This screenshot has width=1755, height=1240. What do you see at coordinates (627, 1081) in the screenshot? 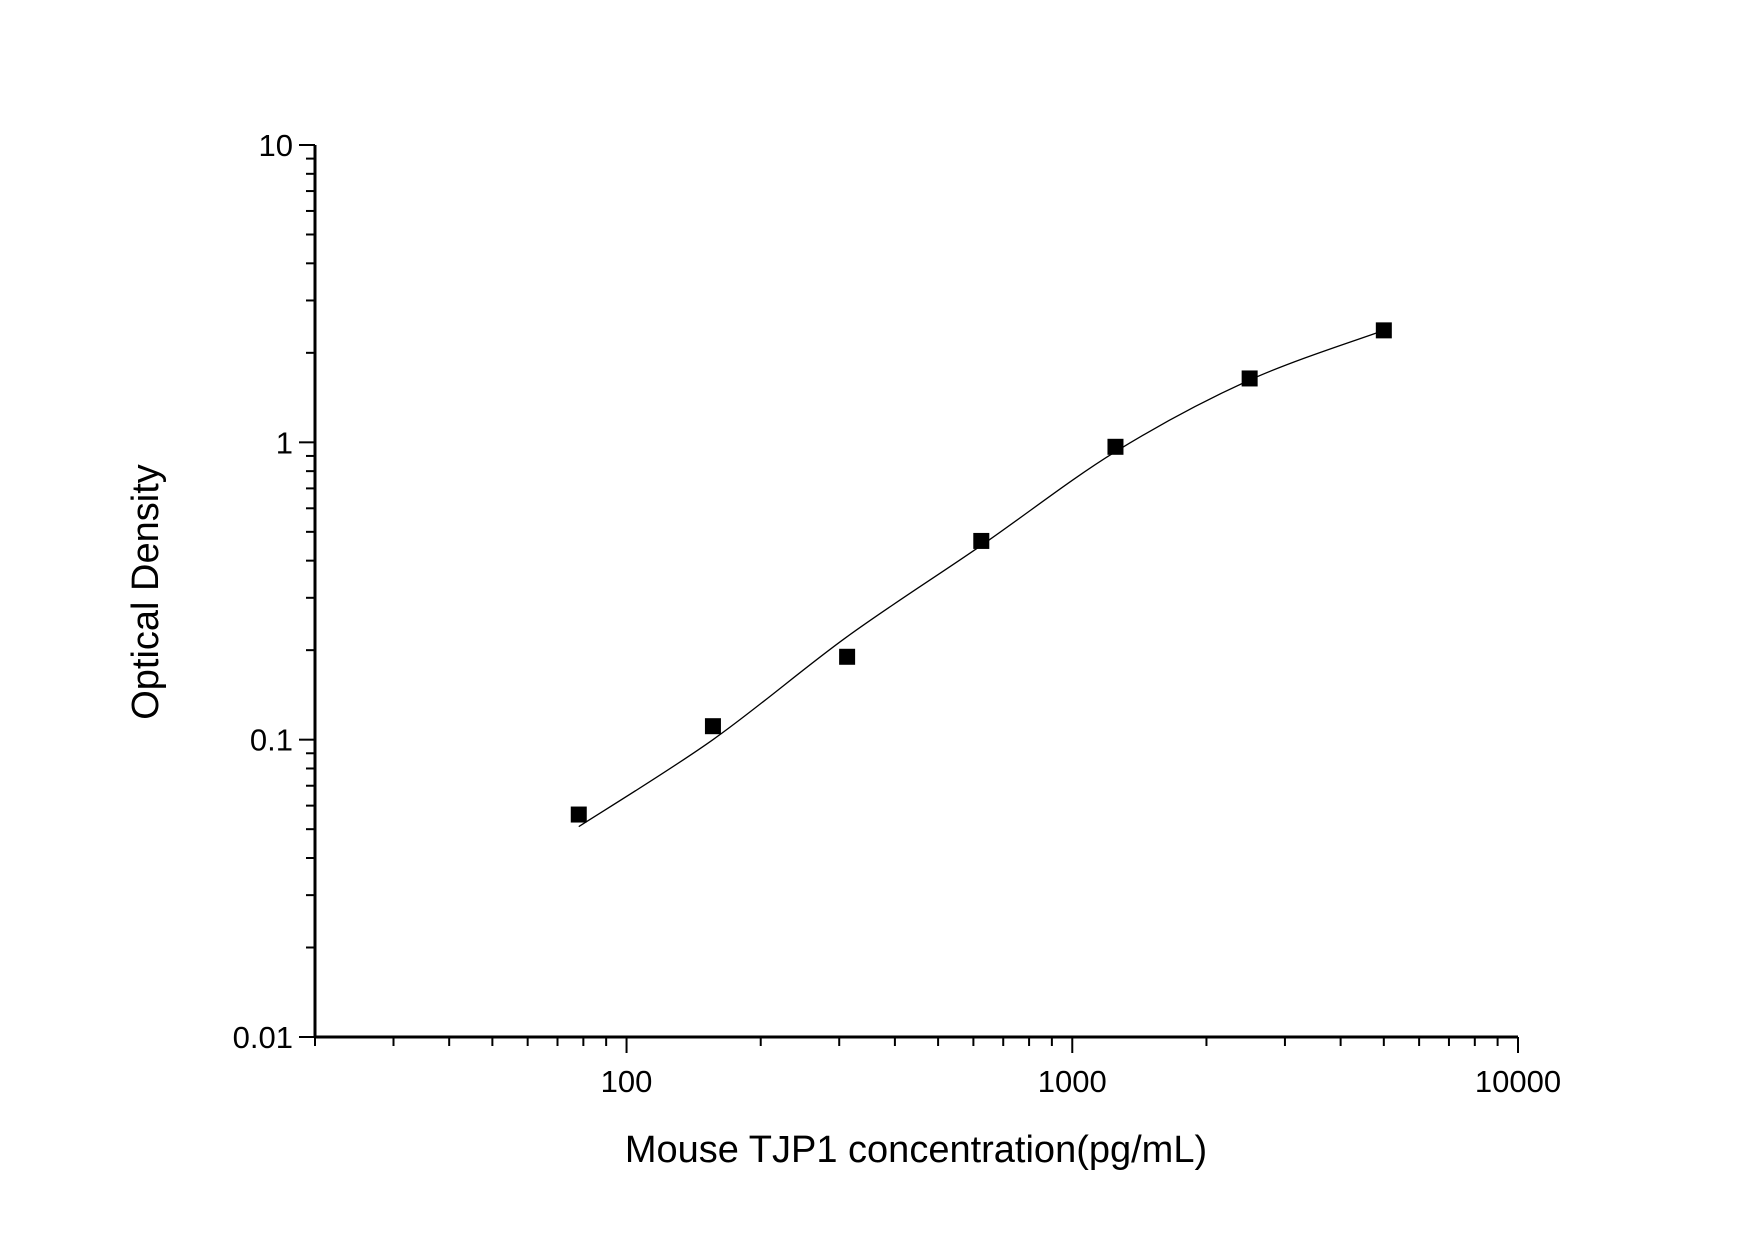
I see `x-tick-label: 100` at bounding box center [627, 1081].